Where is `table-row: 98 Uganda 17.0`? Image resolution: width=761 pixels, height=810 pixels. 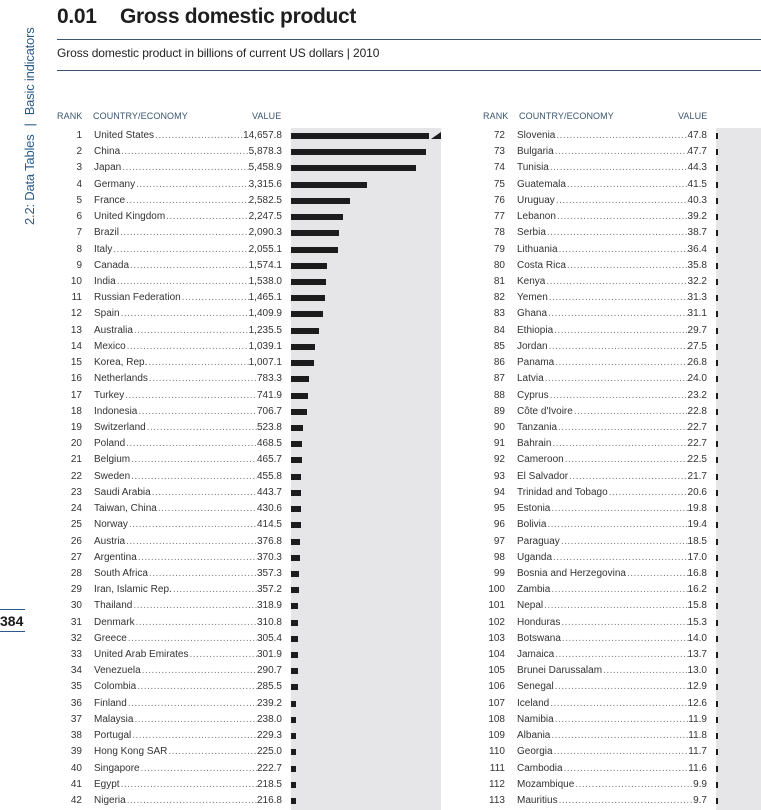
table-row: 98 Uganda 17.0 is located at coordinates (592, 557).